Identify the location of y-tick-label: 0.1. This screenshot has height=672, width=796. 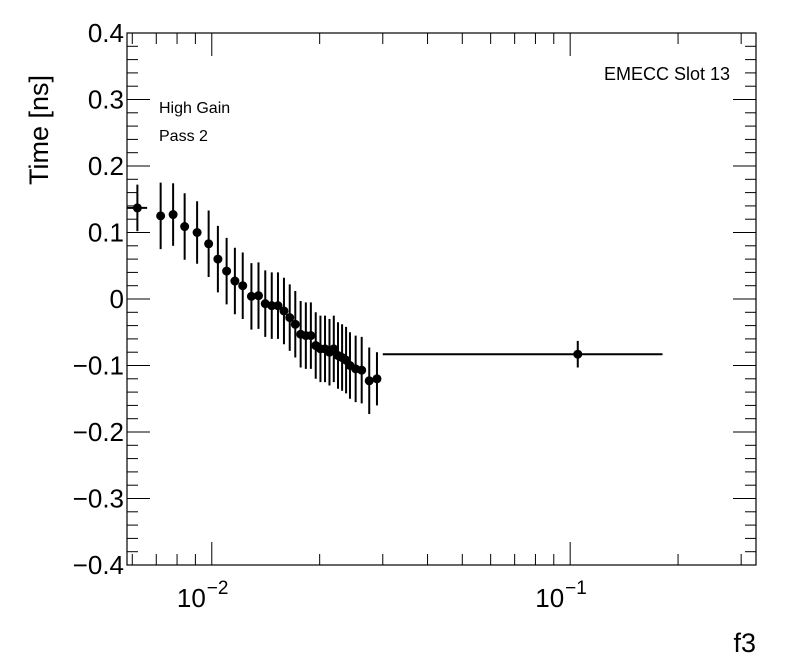
(106, 233).